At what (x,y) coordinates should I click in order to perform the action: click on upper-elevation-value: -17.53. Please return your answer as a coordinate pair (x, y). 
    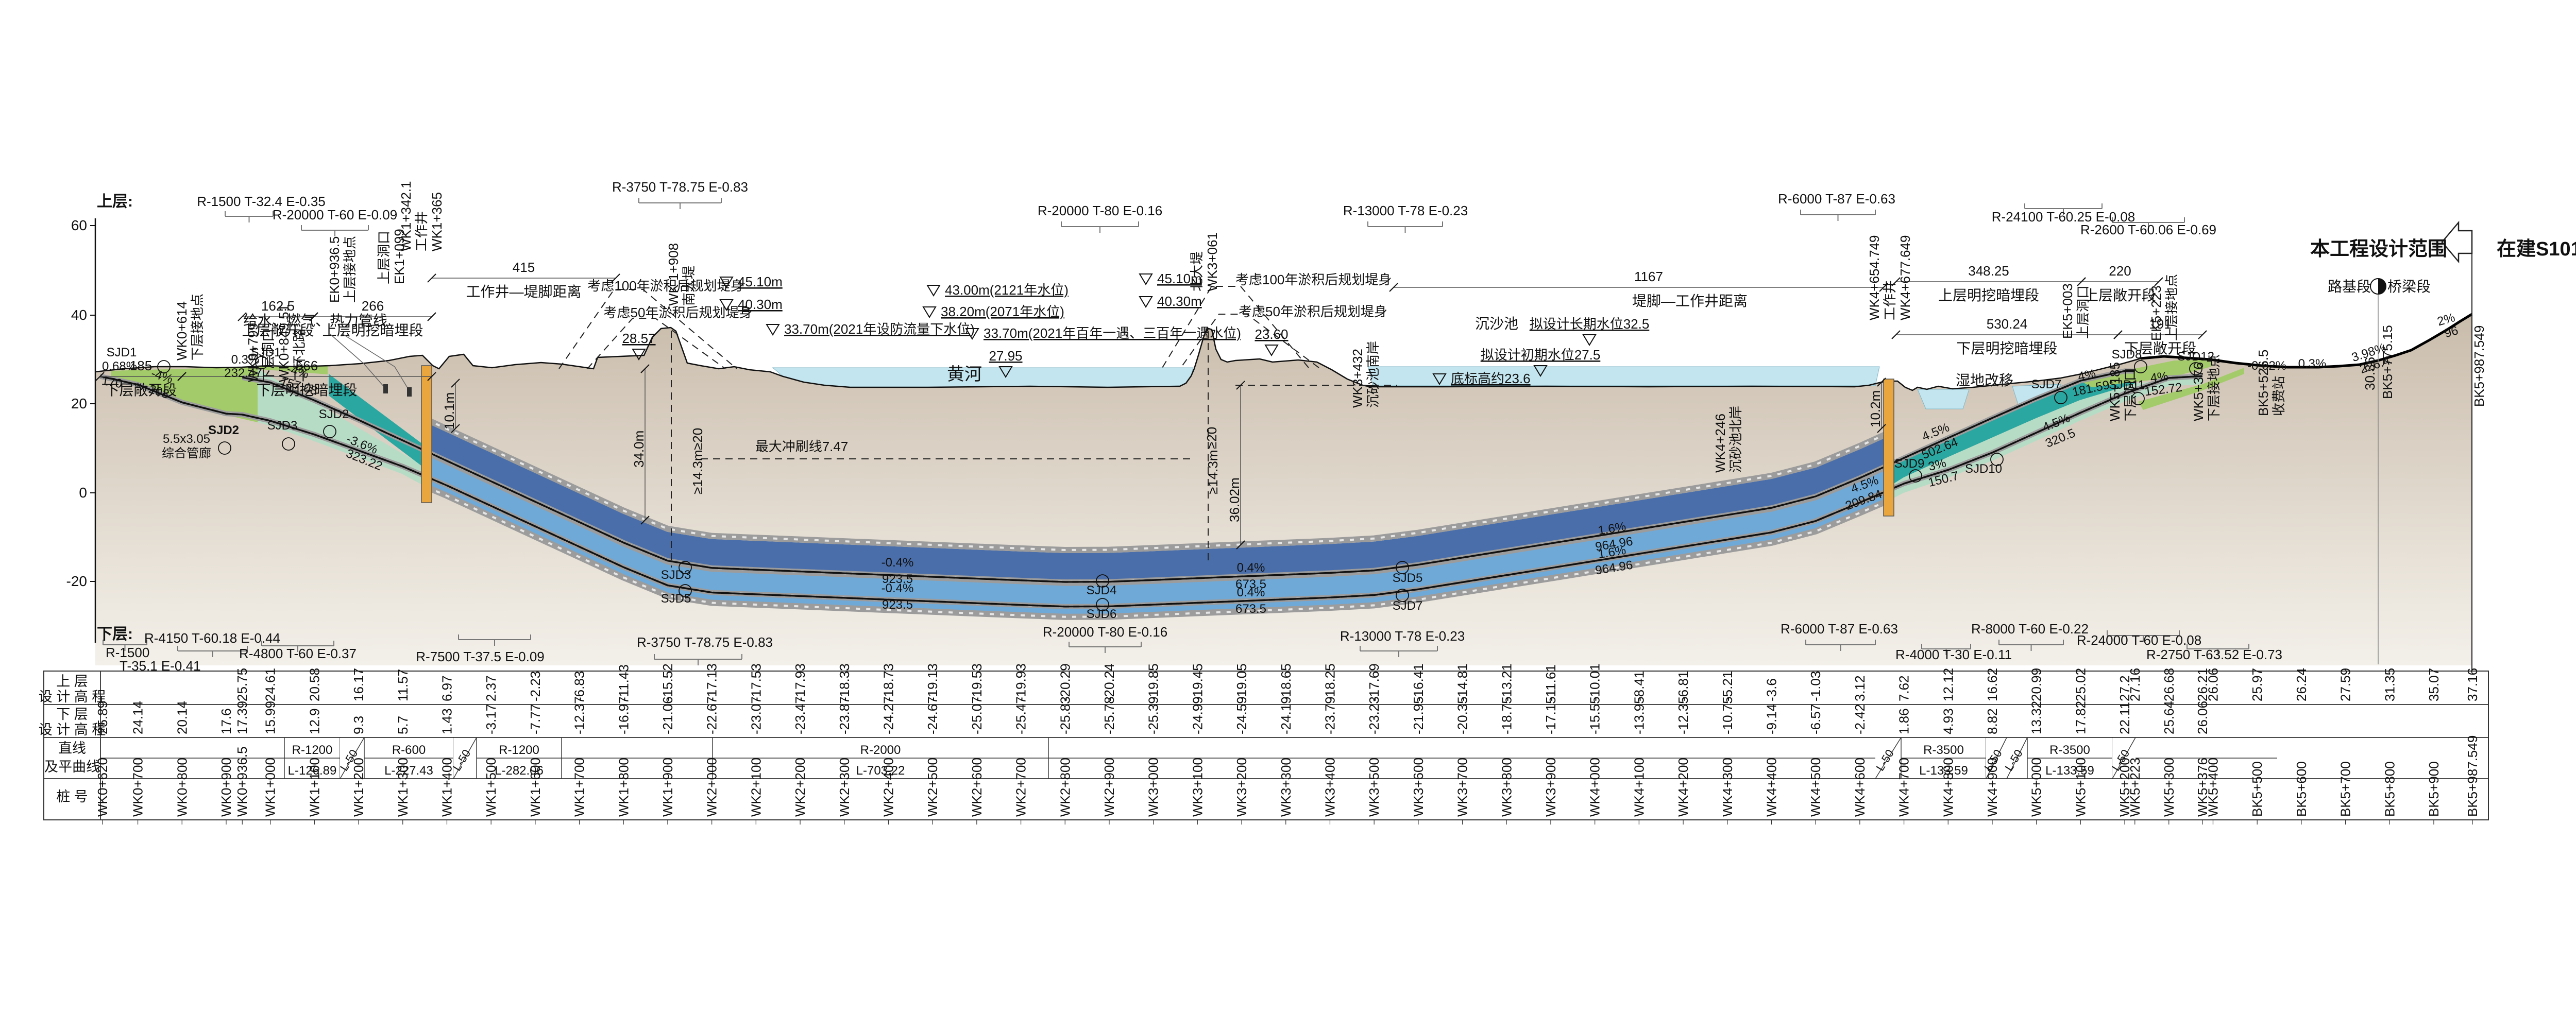
    Looking at the image, I should click on (756, 682).